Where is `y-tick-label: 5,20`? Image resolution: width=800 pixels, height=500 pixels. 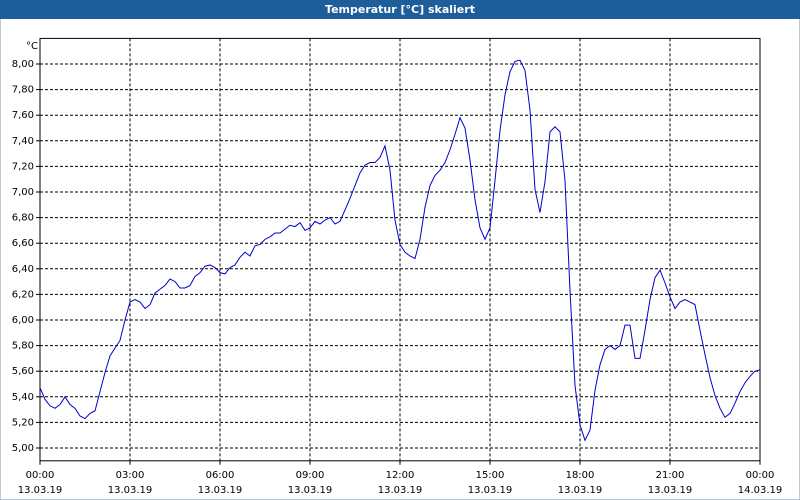
y-tick-label: 5,20 is located at coordinates (23, 422).